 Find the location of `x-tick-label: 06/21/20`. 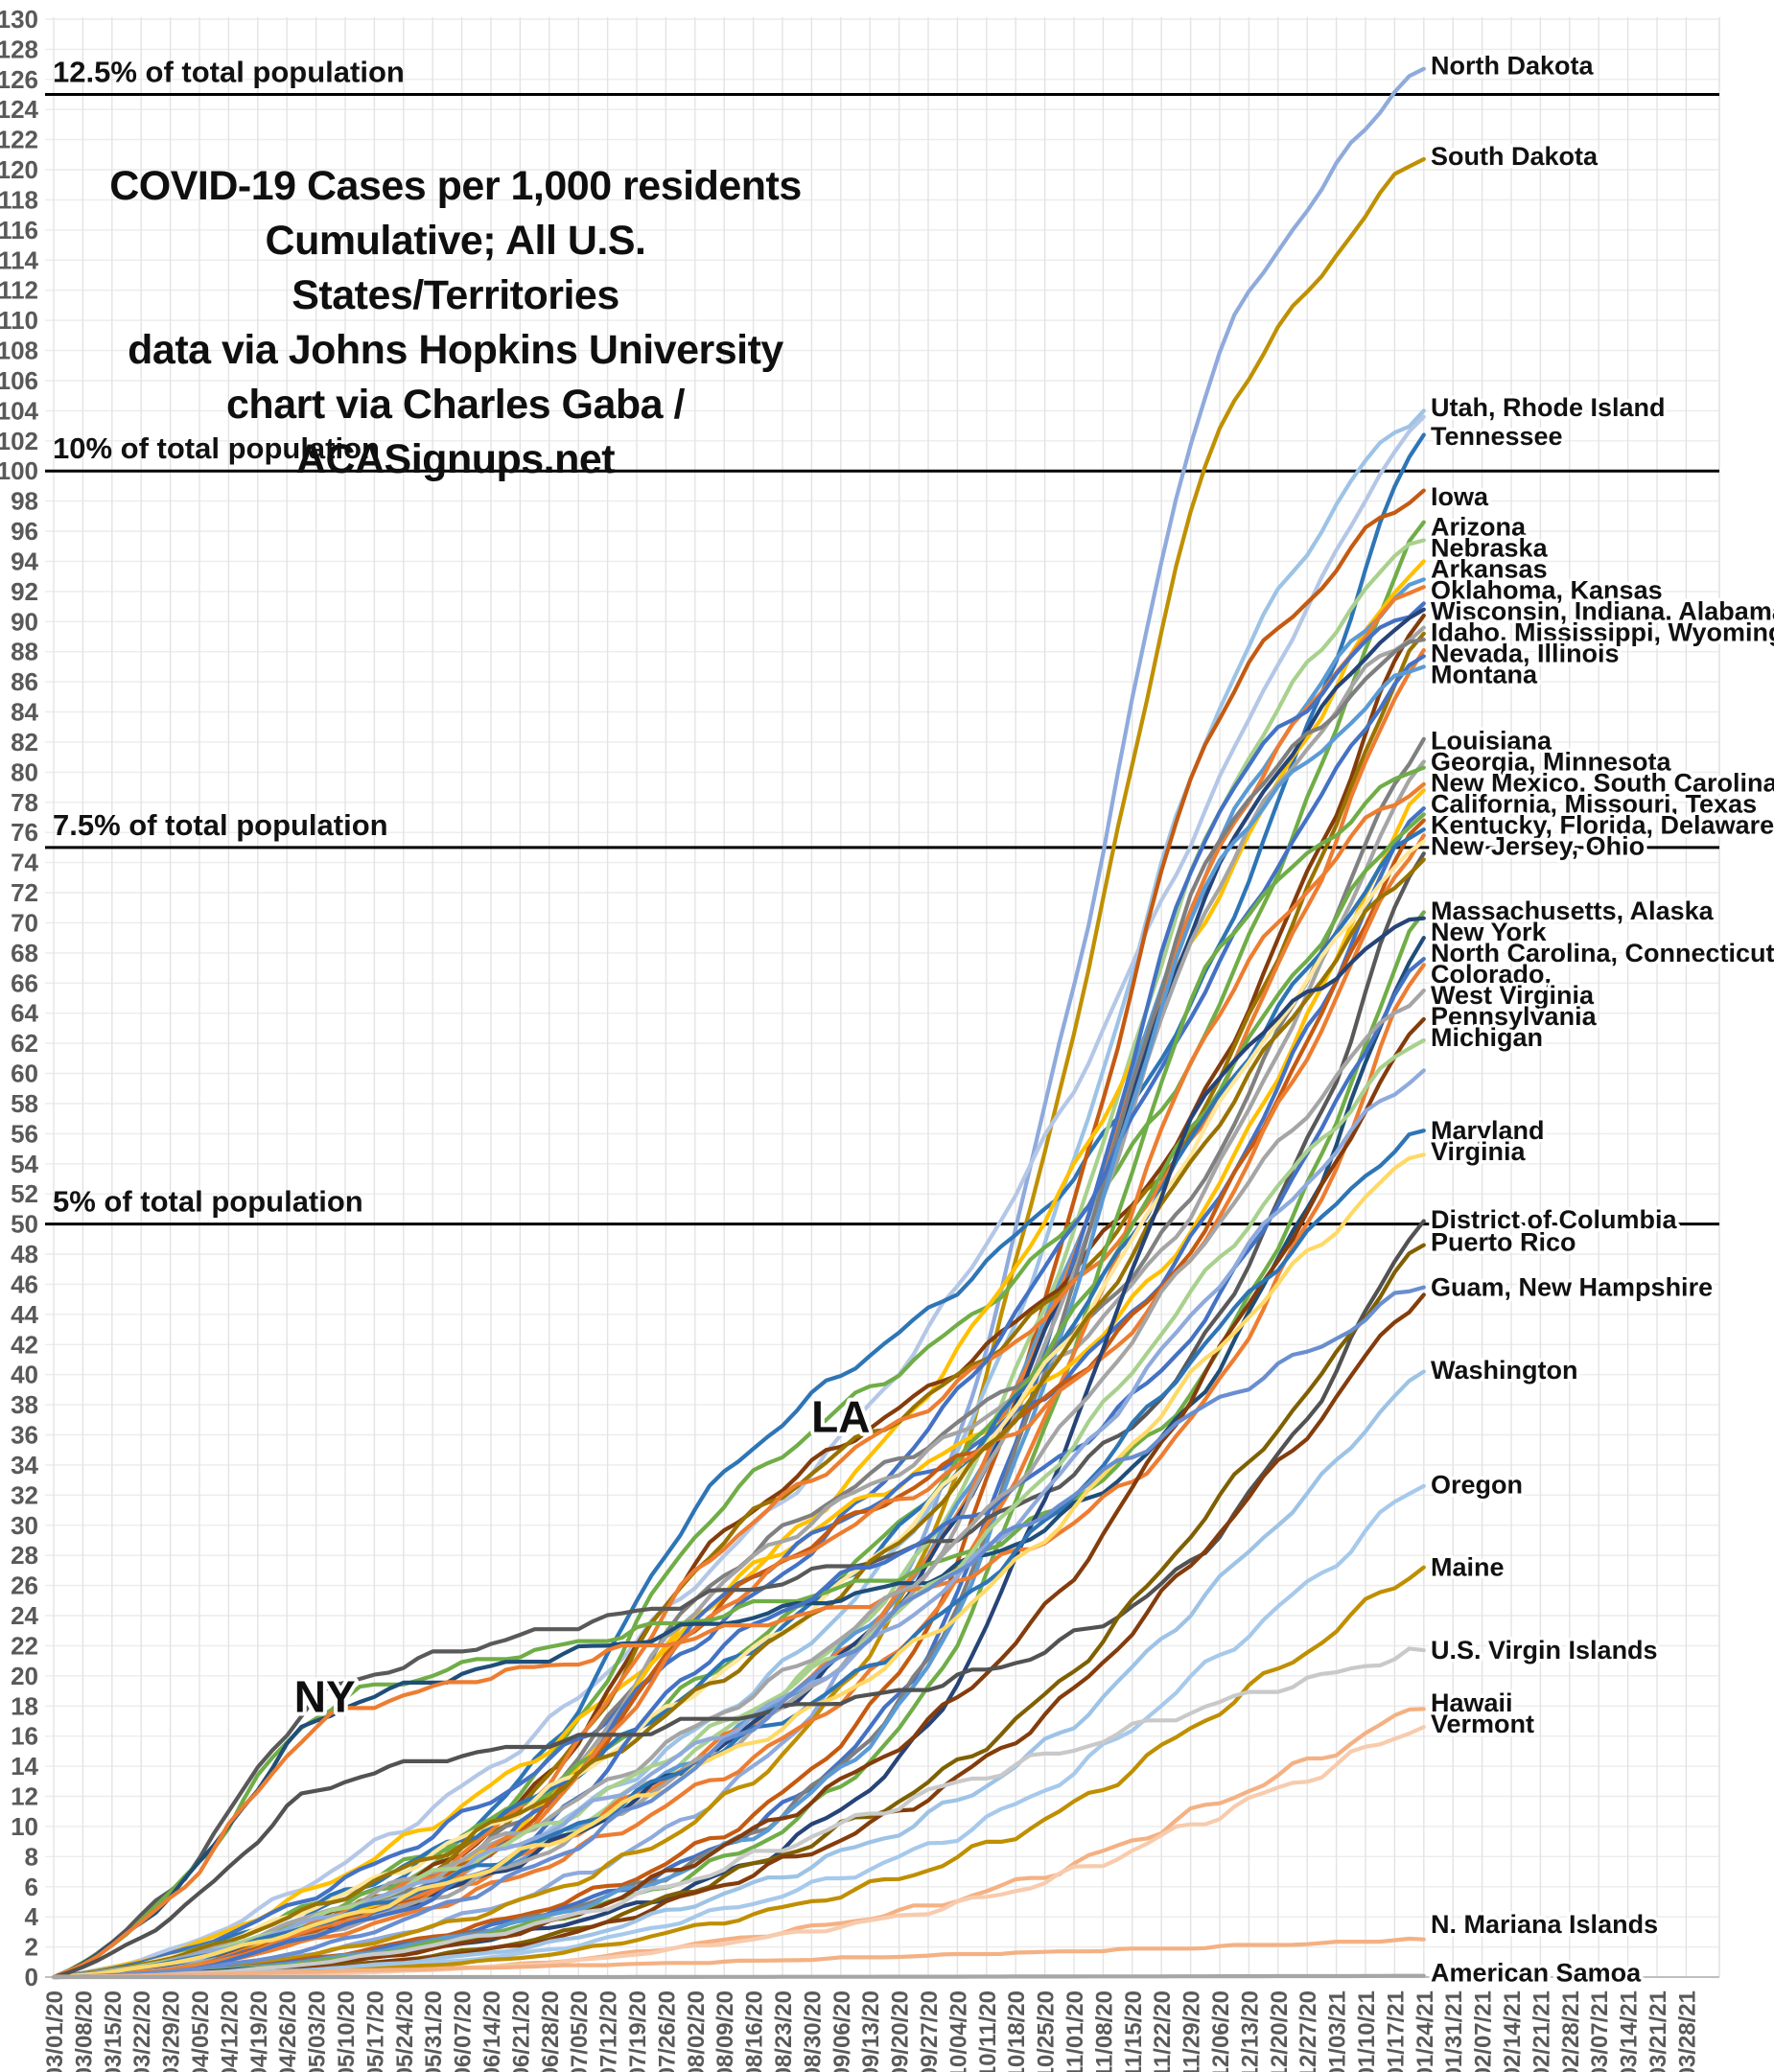

x-tick-label: 06/21/20 is located at coordinates (521, 2031).